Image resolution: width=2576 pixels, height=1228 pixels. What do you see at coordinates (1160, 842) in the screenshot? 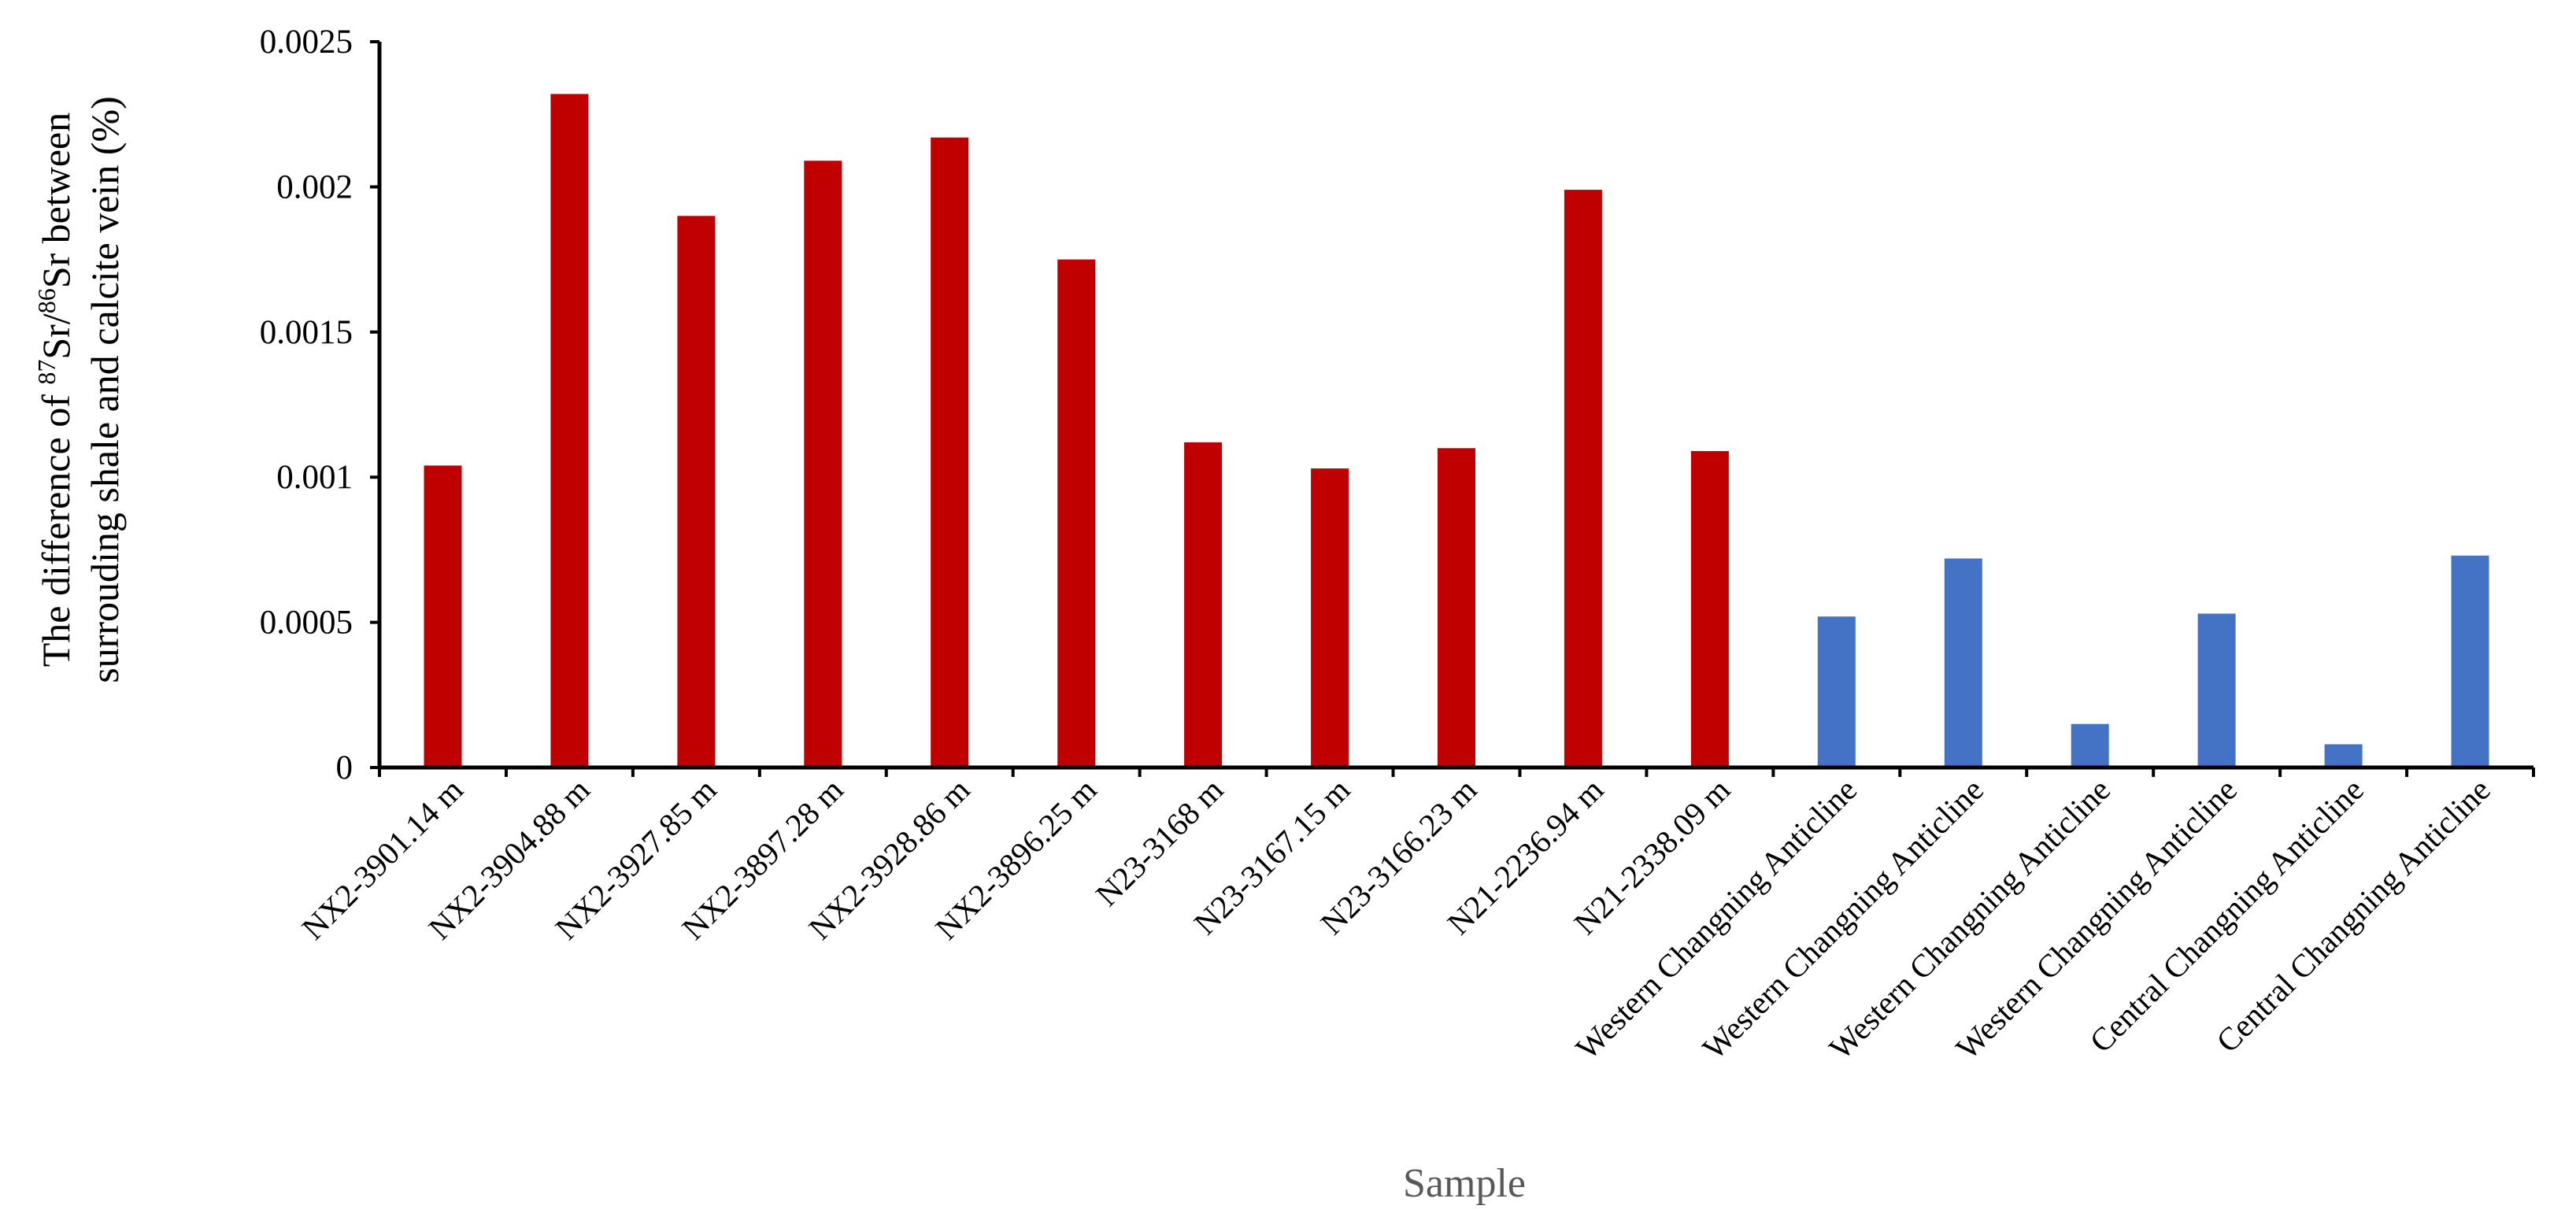
I see `x-tick-label: N23-3168 m` at bounding box center [1160, 842].